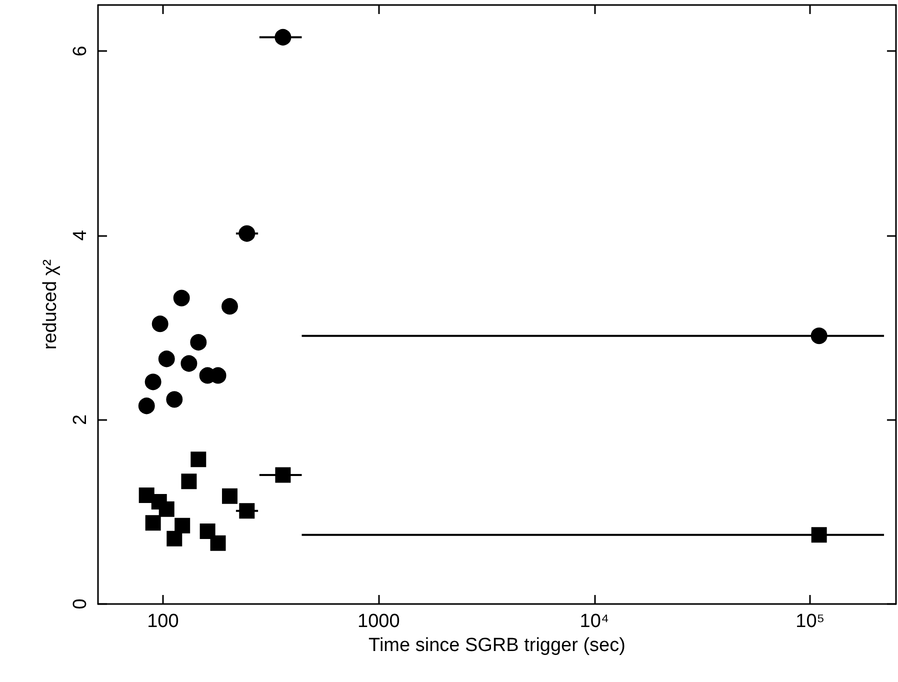 The width and height of the screenshot is (898, 682). Describe the element at coordinates (810, 621) in the screenshot. I see `x-tick-label: 10⁵` at that location.